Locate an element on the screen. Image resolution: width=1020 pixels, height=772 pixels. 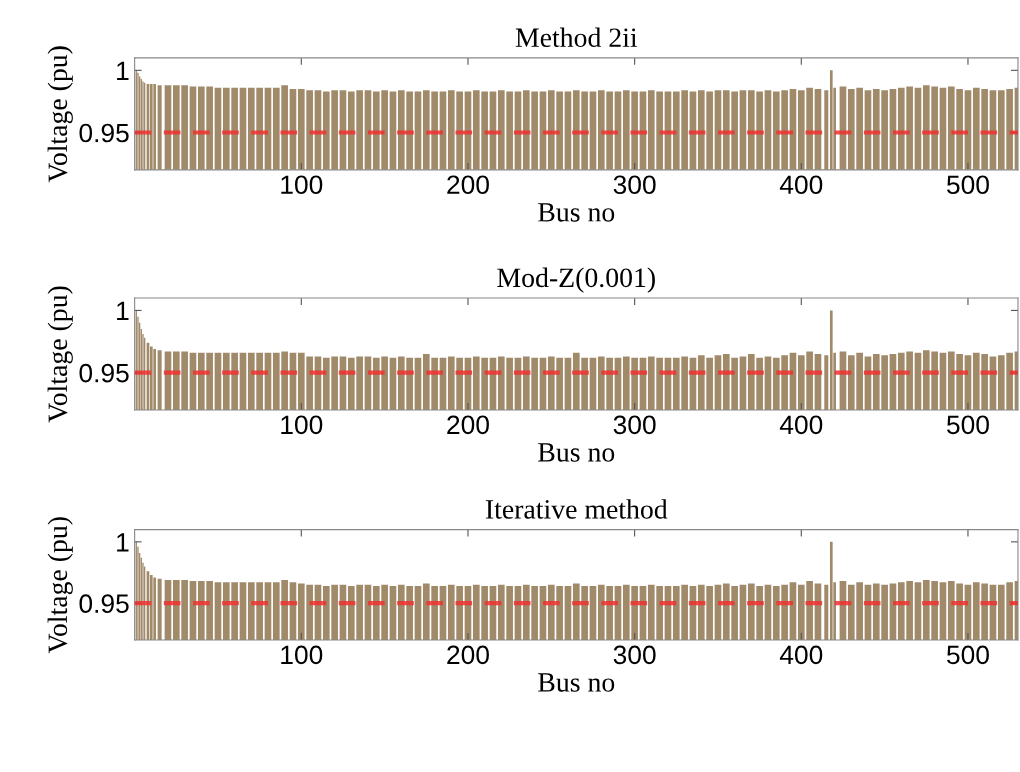
chart-title: Mod-Z(0.001) is located at coordinates (576, 280).